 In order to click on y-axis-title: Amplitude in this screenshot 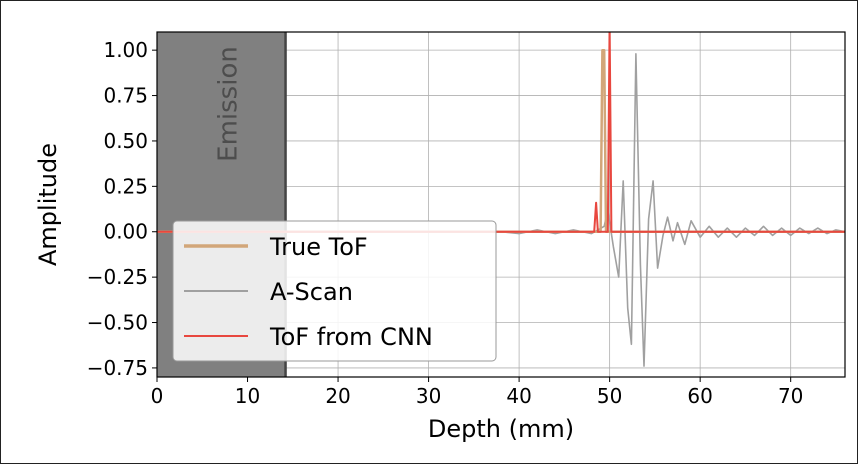, I will do `click(48, 204)`.